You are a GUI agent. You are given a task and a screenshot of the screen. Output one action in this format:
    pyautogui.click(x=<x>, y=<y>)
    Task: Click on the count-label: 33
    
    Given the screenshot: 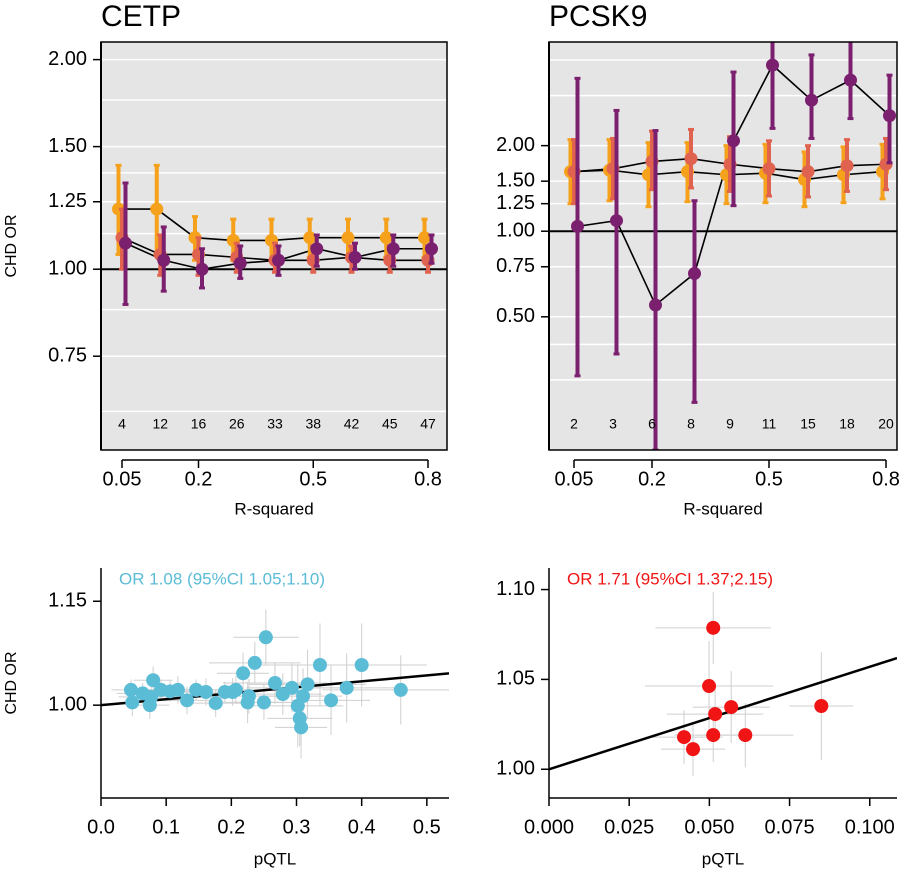 What is the action you would take?
    pyautogui.click(x=275, y=424)
    